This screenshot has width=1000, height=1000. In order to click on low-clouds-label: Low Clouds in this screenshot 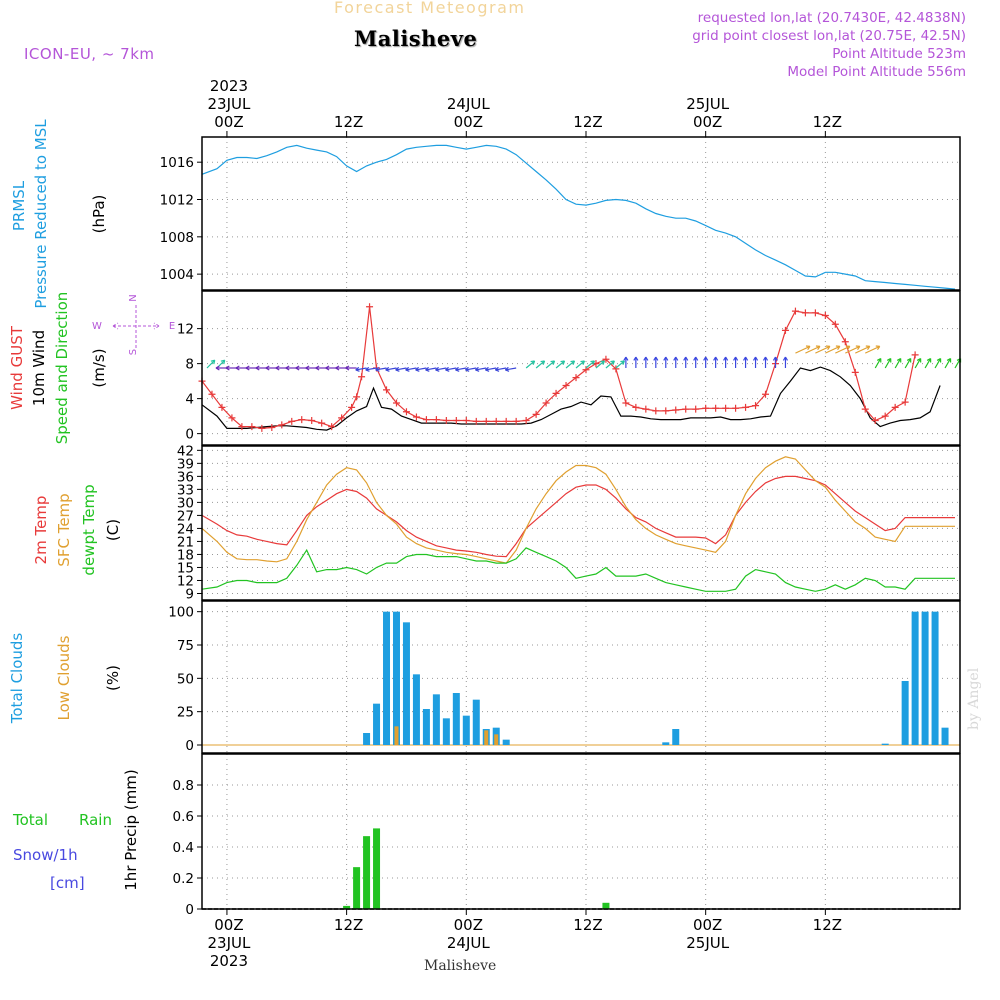, I will do `click(64, 677)`.